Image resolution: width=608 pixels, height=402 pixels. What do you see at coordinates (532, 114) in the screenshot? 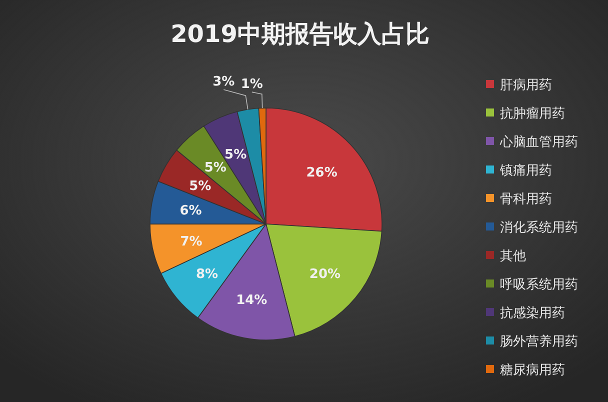
I see `legend-label: 抗肿瘤用药` at bounding box center [532, 114].